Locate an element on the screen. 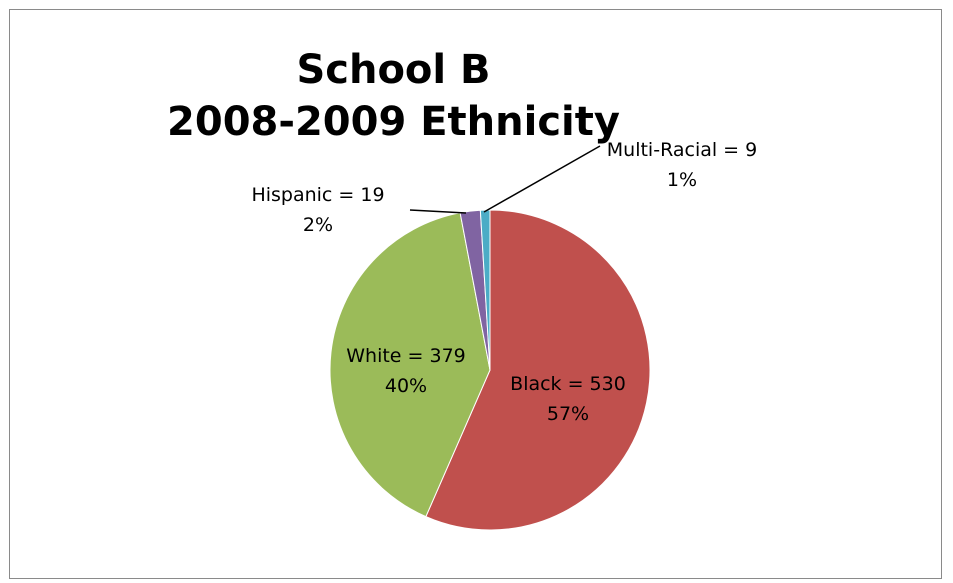  slice-label-percent-black: 57% is located at coordinates (568, 414).